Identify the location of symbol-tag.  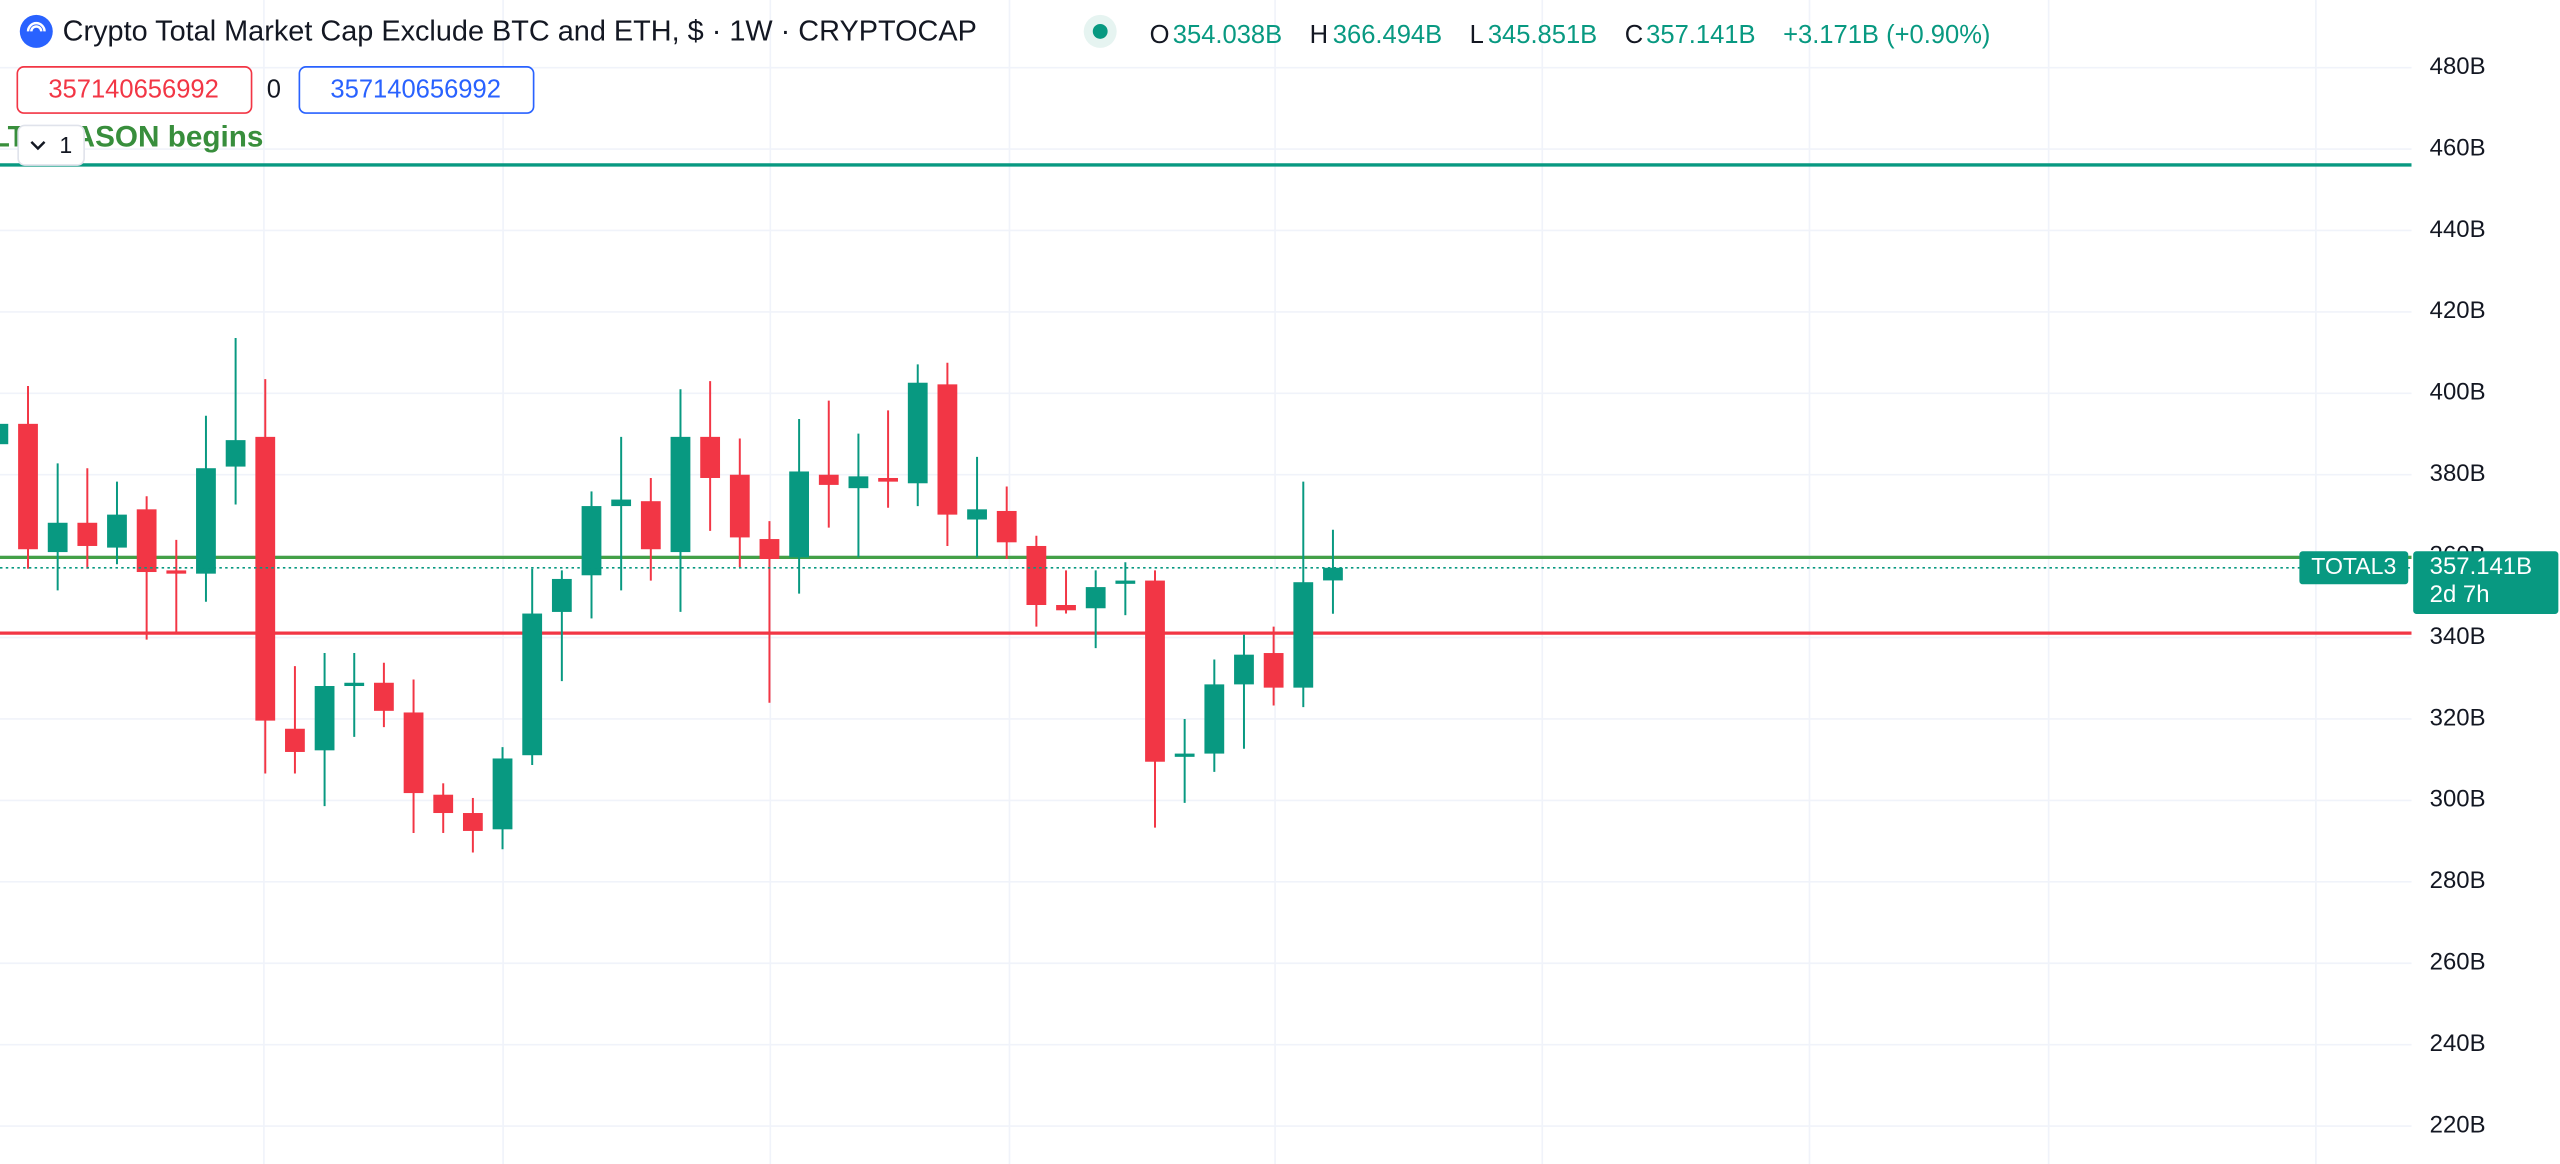
(2354, 568).